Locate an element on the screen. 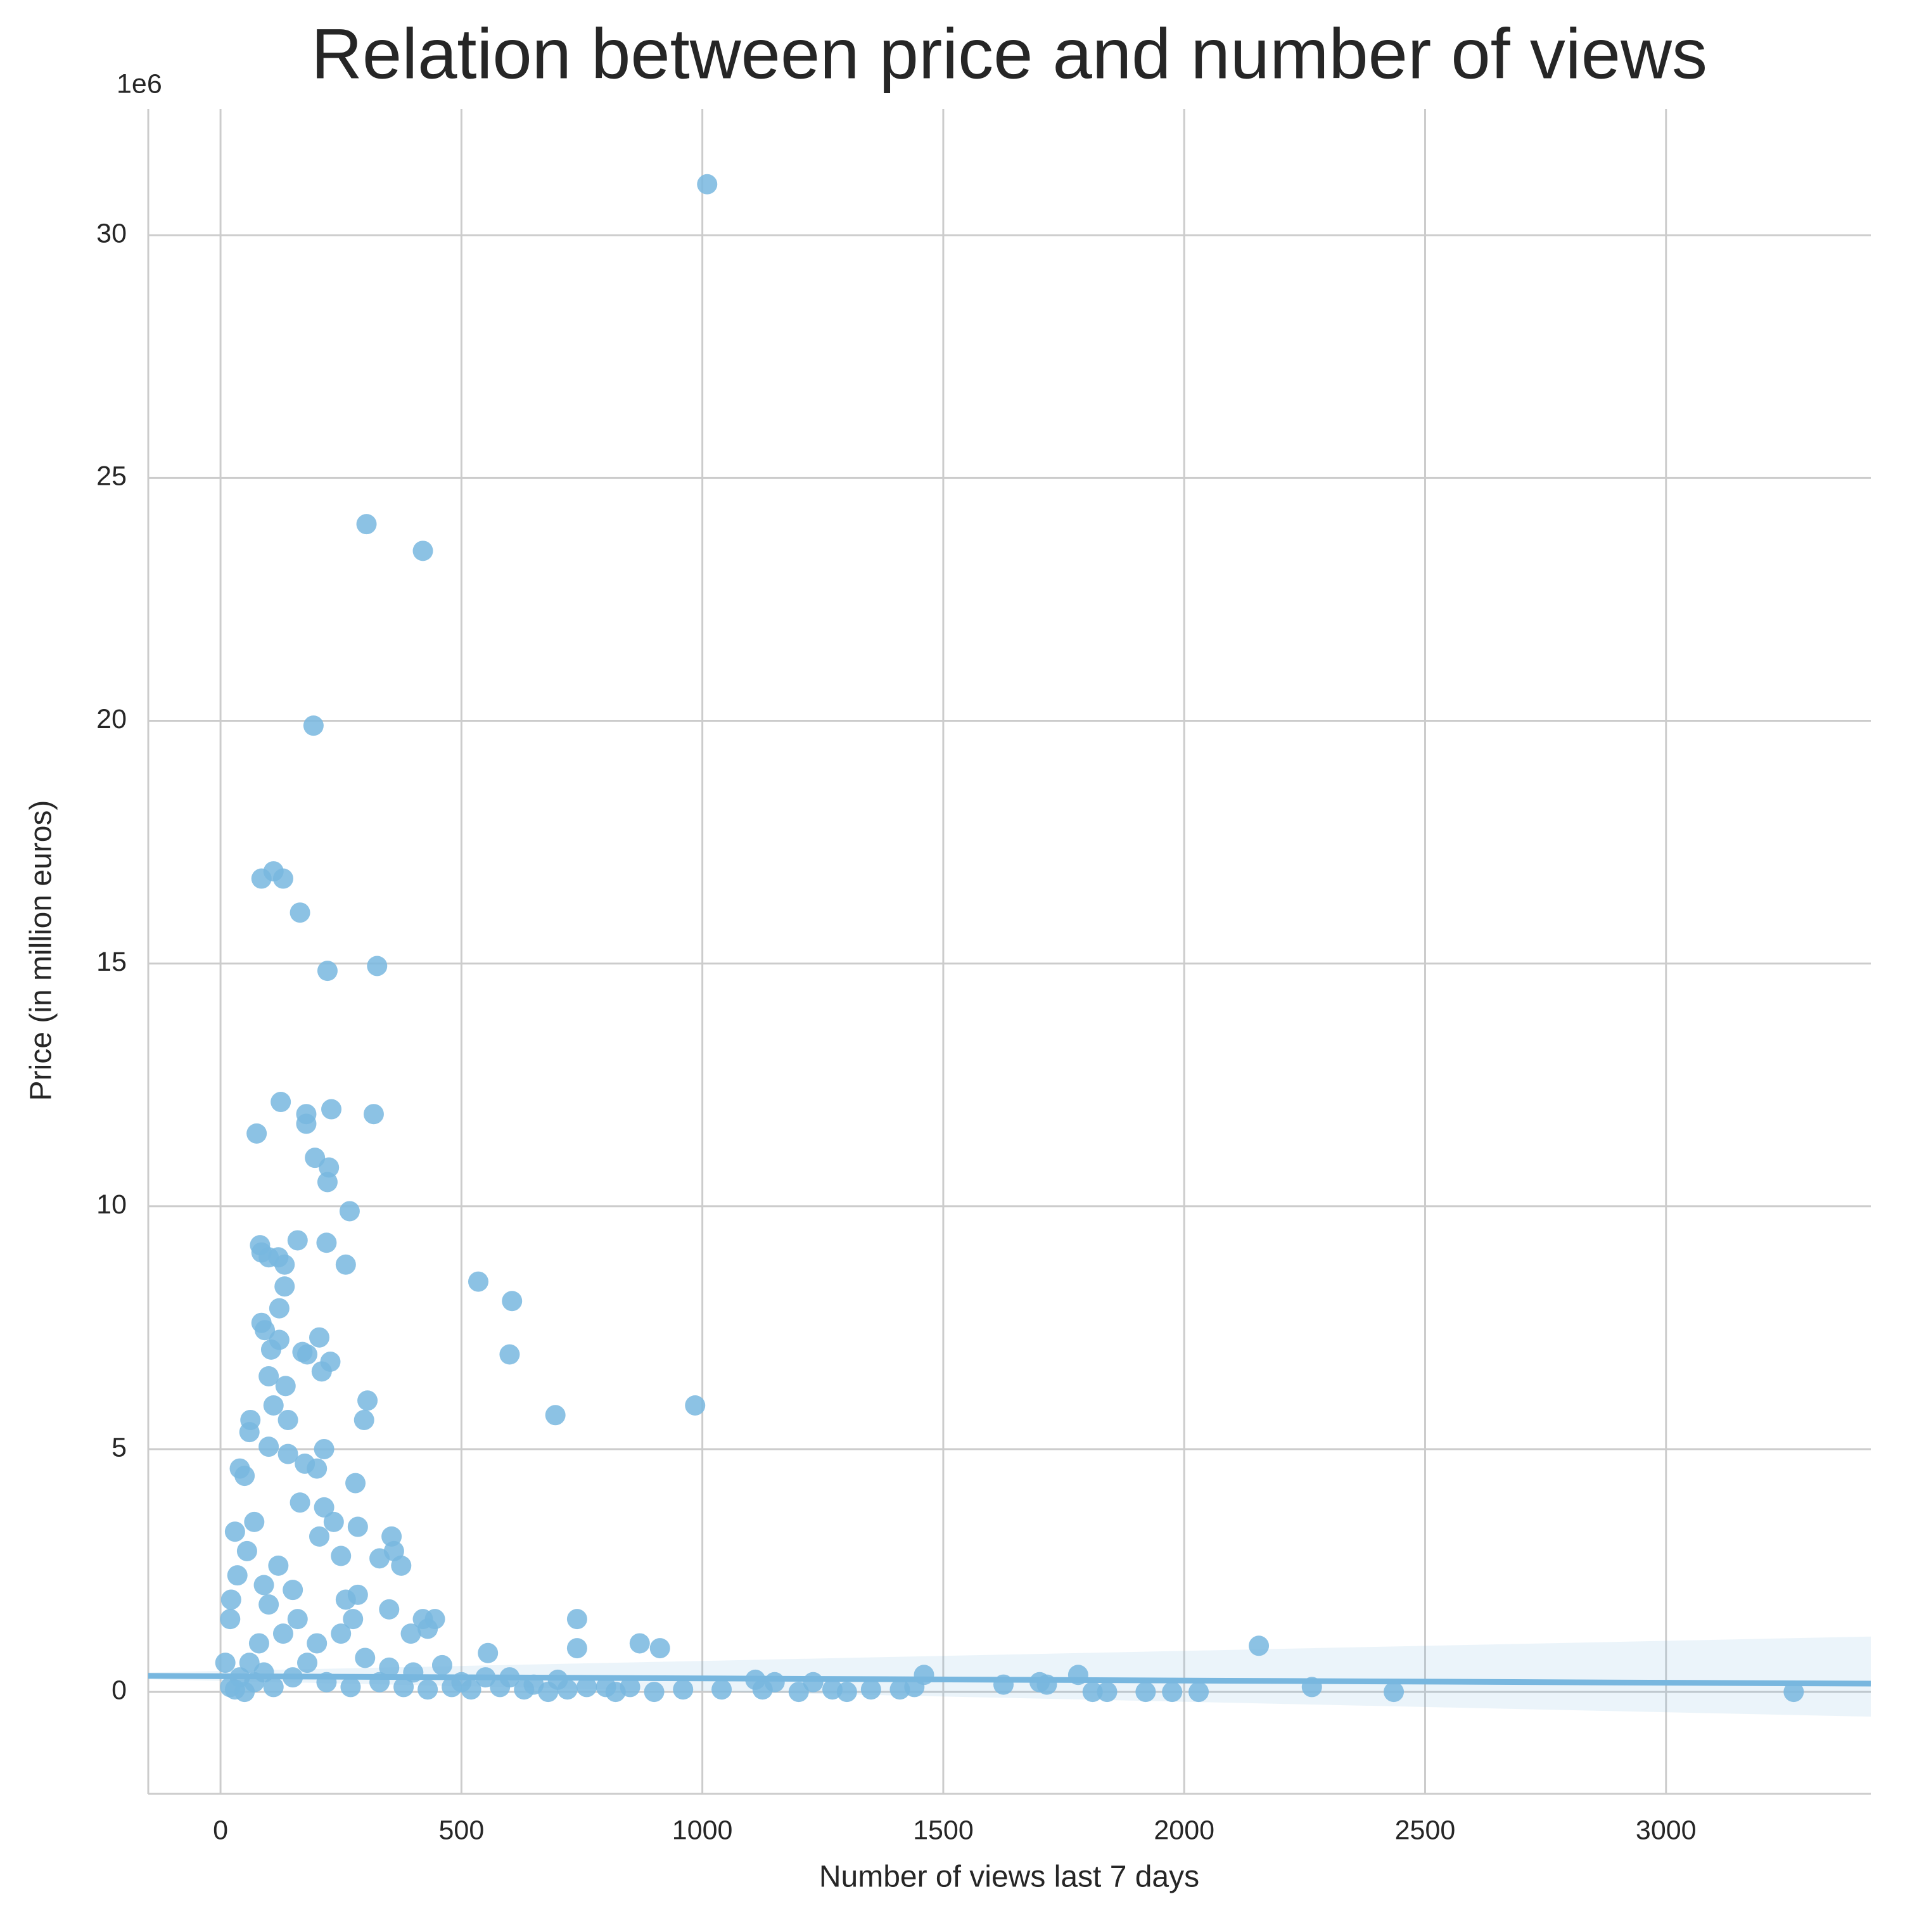  x-tick-label: 3000 is located at coordinates (1667, 1830).